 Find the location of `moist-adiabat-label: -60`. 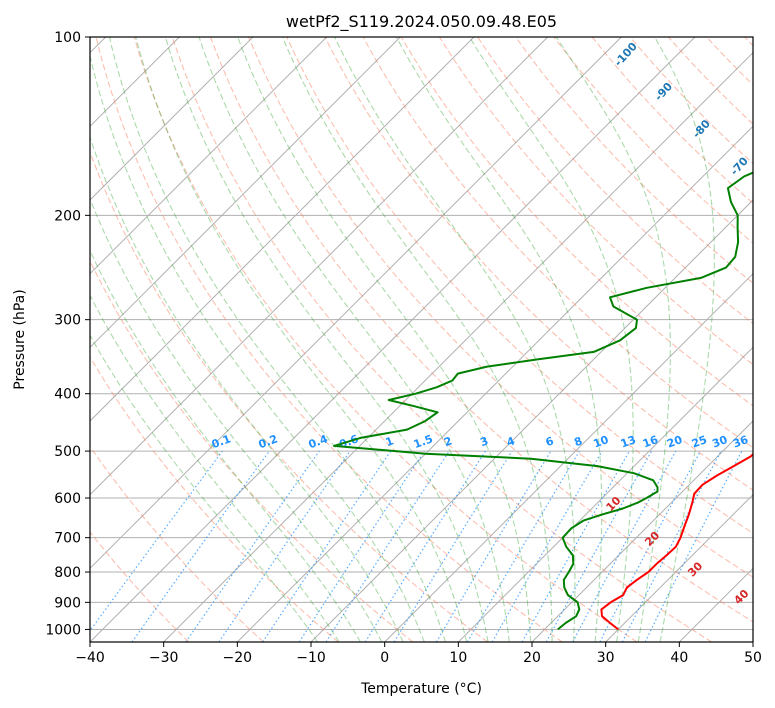

moist-adiabat-label: -60 is located at coordinates (770, 204).